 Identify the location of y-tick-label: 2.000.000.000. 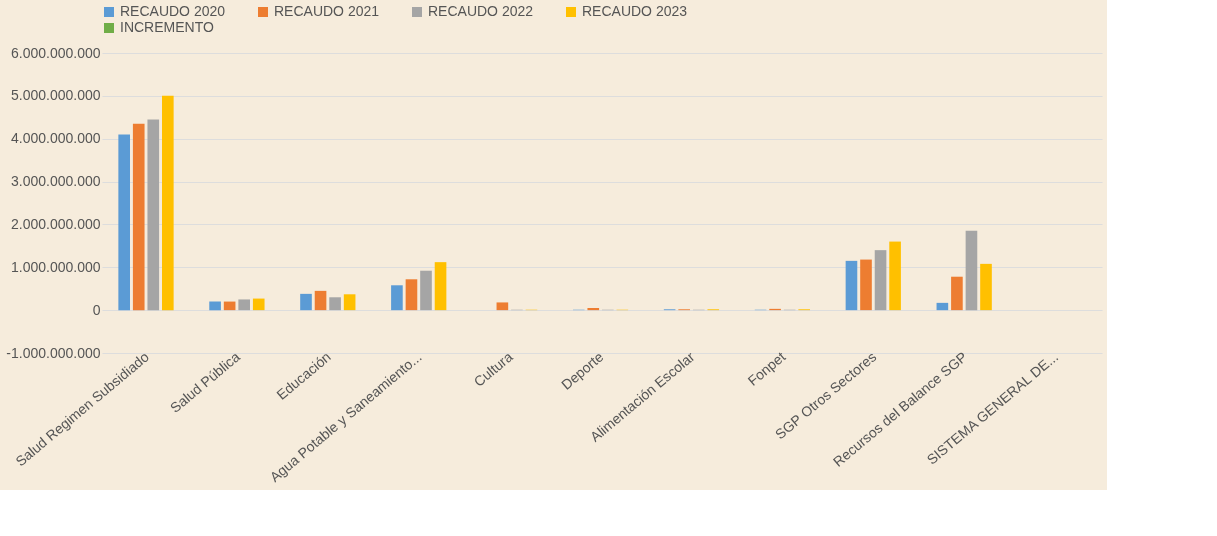
(55, 223).